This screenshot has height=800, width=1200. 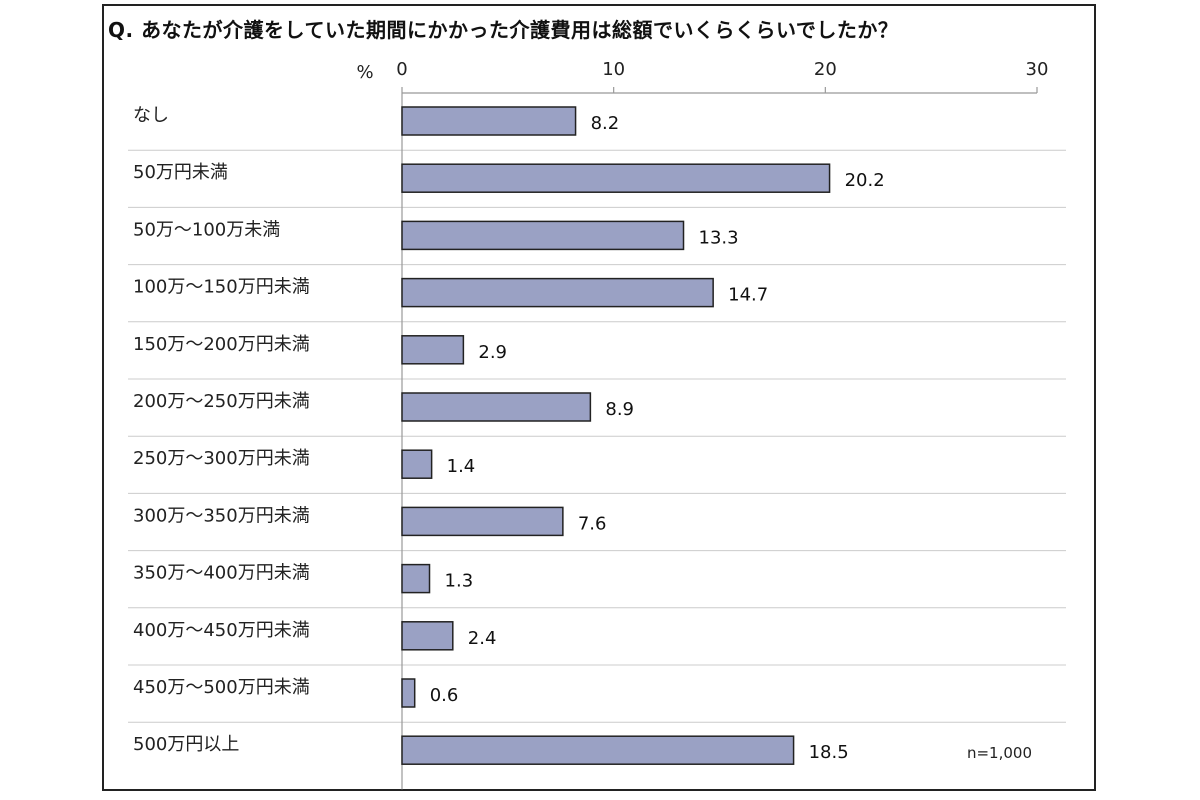 What do you see at coordinates (221, 401) in the screenshot?
I see `category-label: 200万〜250万円未満` at bounding box center [221, 401].